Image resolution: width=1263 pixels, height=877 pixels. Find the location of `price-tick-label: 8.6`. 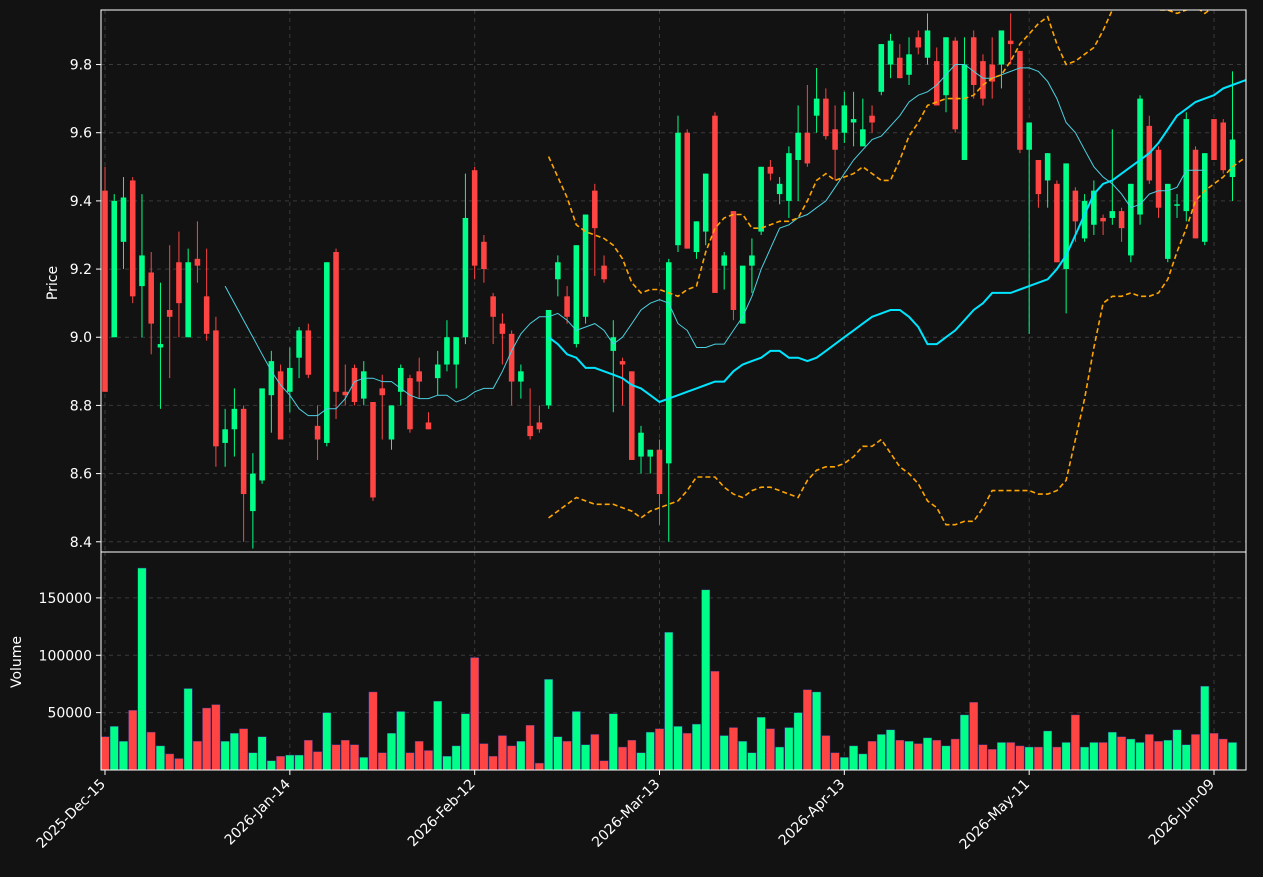

price-tick-label: 8.6 is located at coordinates (81, 475).